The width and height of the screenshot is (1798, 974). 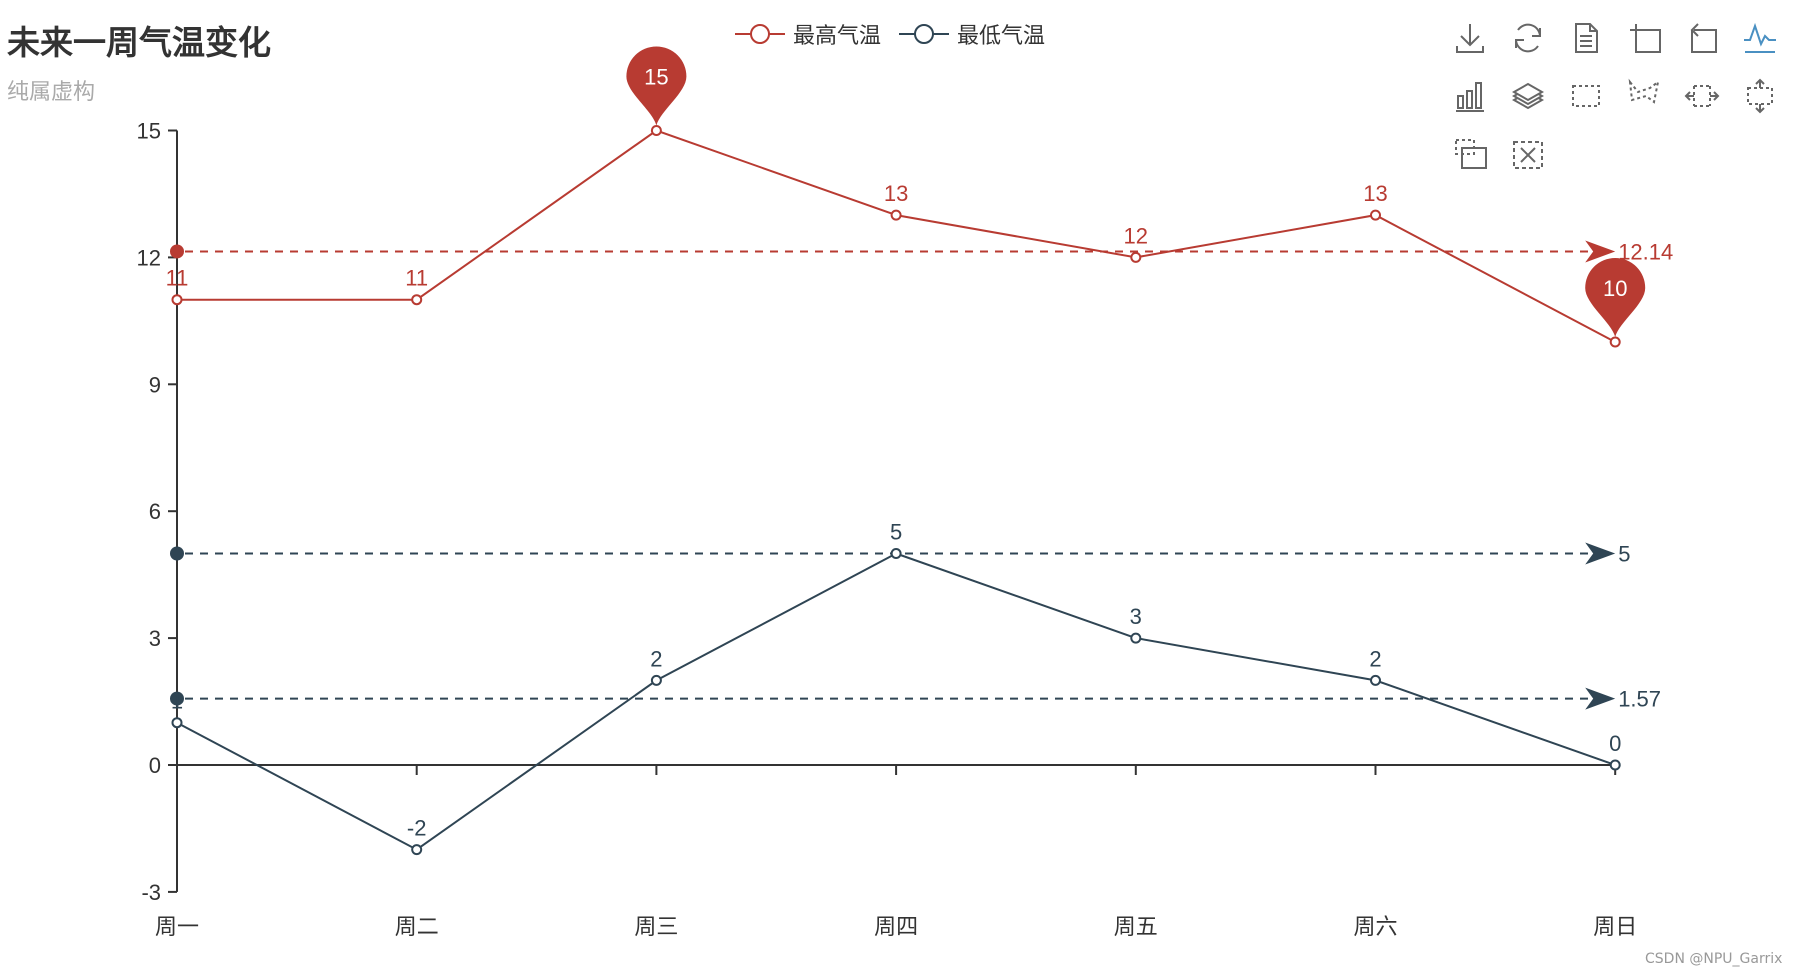 I want to click on markpoint-max-pin-icon, so click(x=656, y=86).